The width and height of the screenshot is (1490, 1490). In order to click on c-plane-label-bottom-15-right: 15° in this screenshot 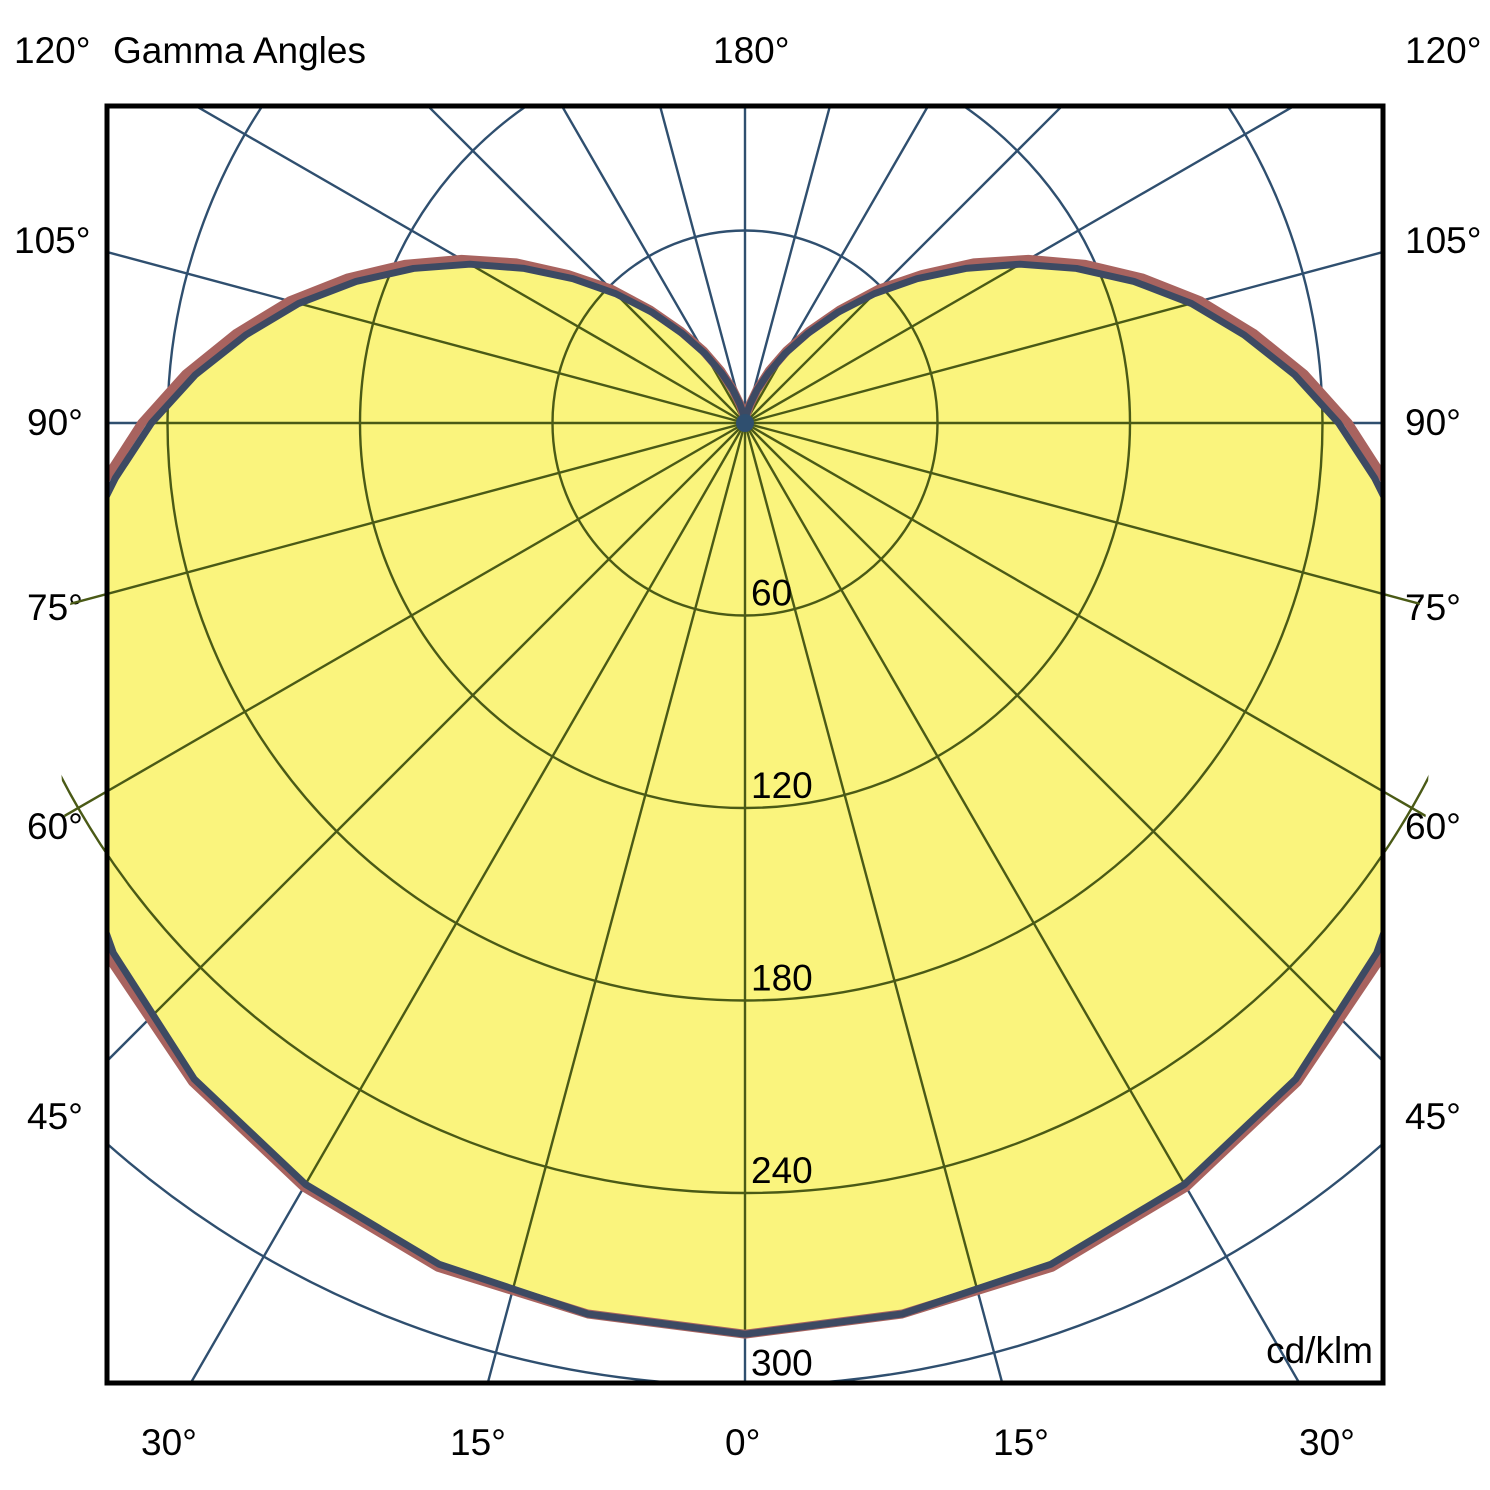, I will do `click(1021, 1442)`.